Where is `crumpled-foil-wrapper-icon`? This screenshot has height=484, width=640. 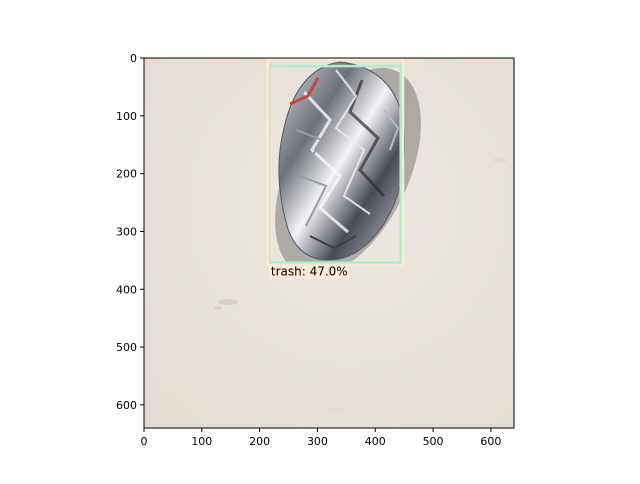 crumpled-foil-wrapper-icon is located at coordinates (348, 169).